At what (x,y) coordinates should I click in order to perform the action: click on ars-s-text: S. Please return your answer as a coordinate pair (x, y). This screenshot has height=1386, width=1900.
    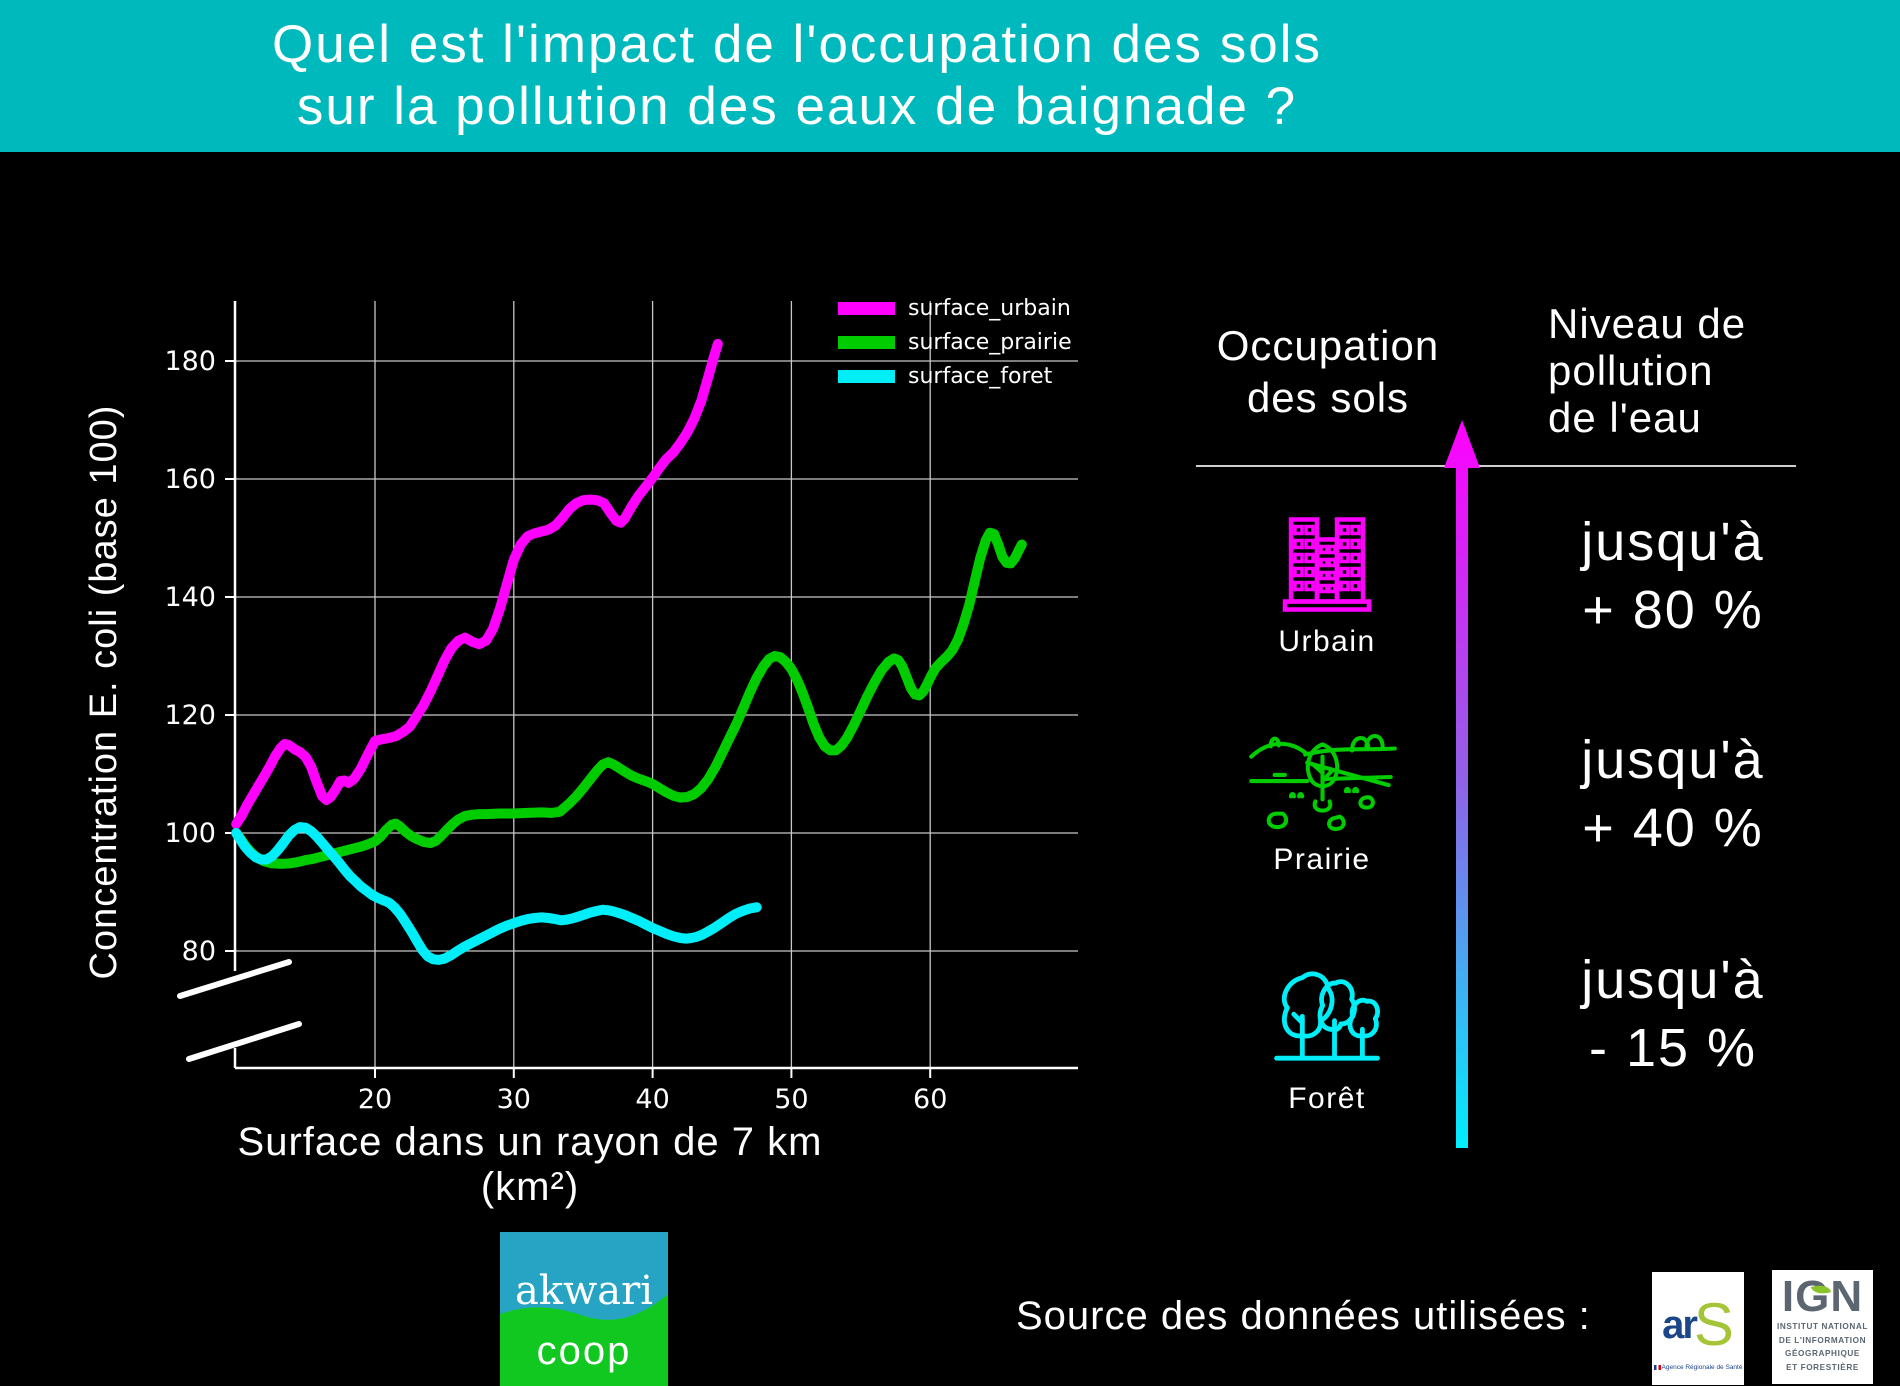
    Looking at the image, I should click on (1713, 1324).